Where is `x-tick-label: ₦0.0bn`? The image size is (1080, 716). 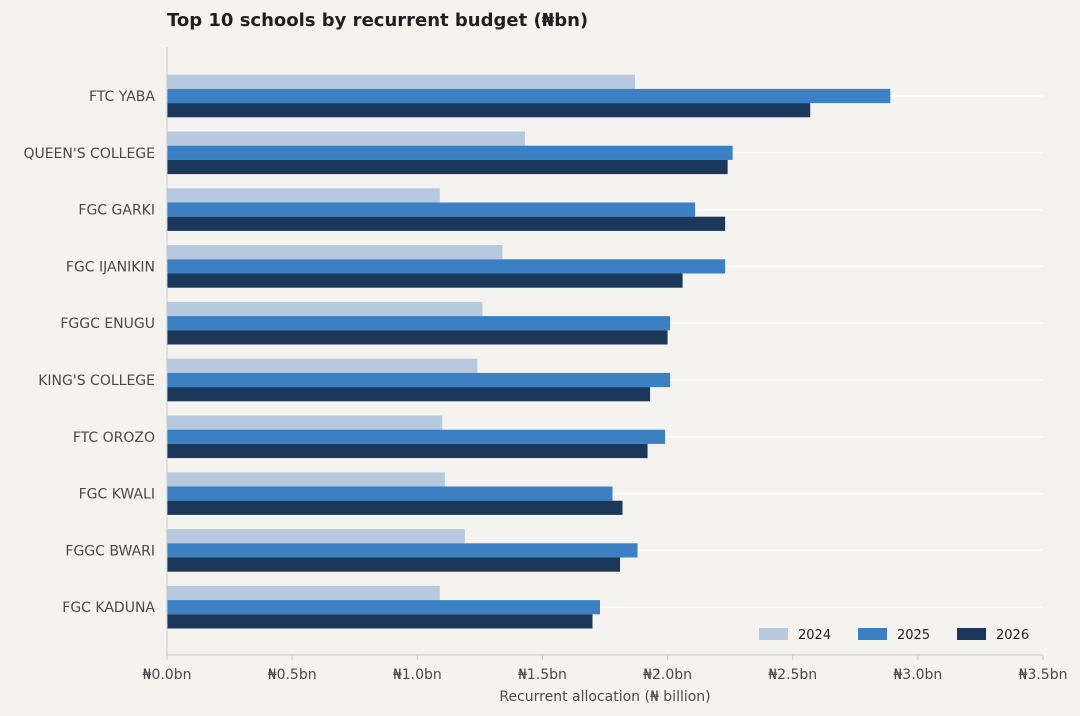
x-tick-label: ₦0.0bn is located at coordinates (167, 675).